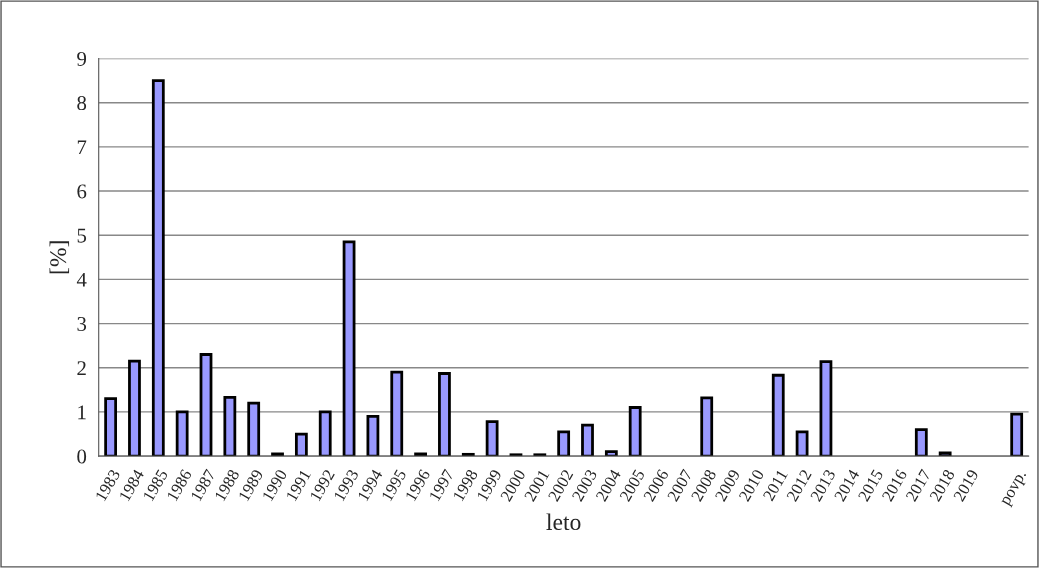  I want to click on y-tick-label: 2, so click(81, 368).